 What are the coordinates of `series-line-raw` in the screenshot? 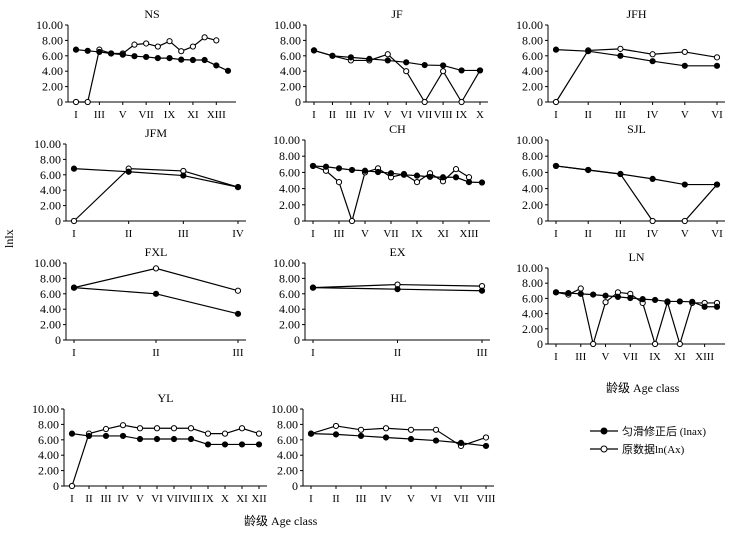 It's located at (156, 195).